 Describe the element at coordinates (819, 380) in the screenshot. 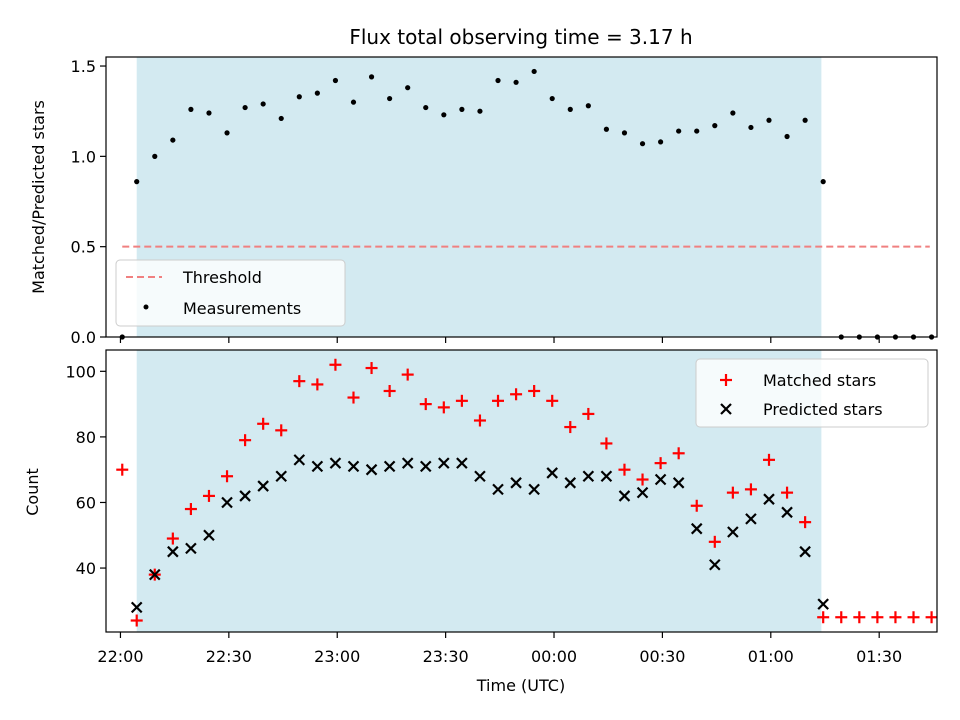

I see `matched-stars-legend-label: Matched stars` at that location.